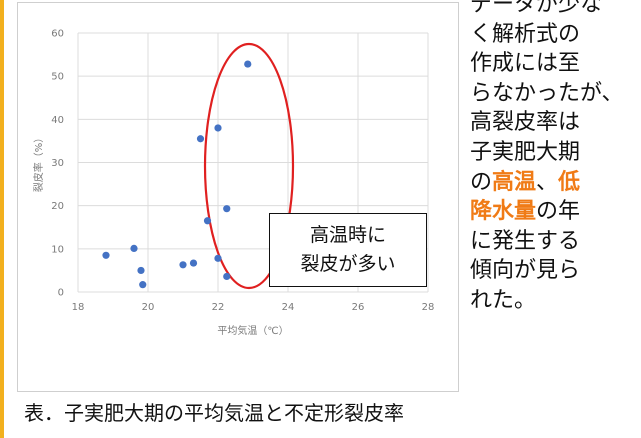 Image resolution: width=641 pixels, height=438 pixels. I want to click on highlight-low: 低, so click(569, 182).